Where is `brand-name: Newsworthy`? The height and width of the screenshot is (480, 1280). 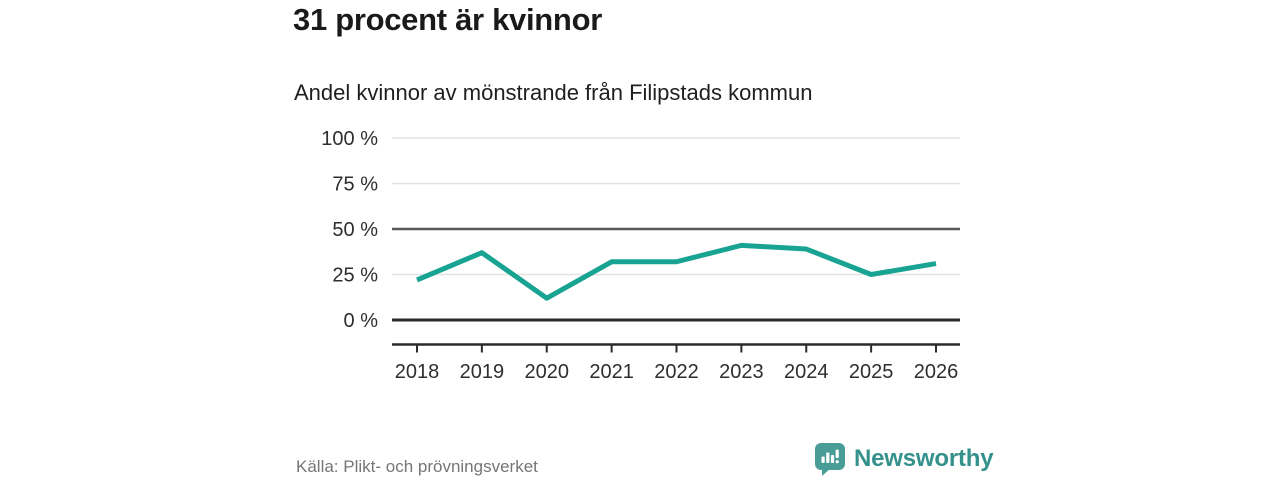 brand-name: Newsworthy is located at coordinates (924, 458).